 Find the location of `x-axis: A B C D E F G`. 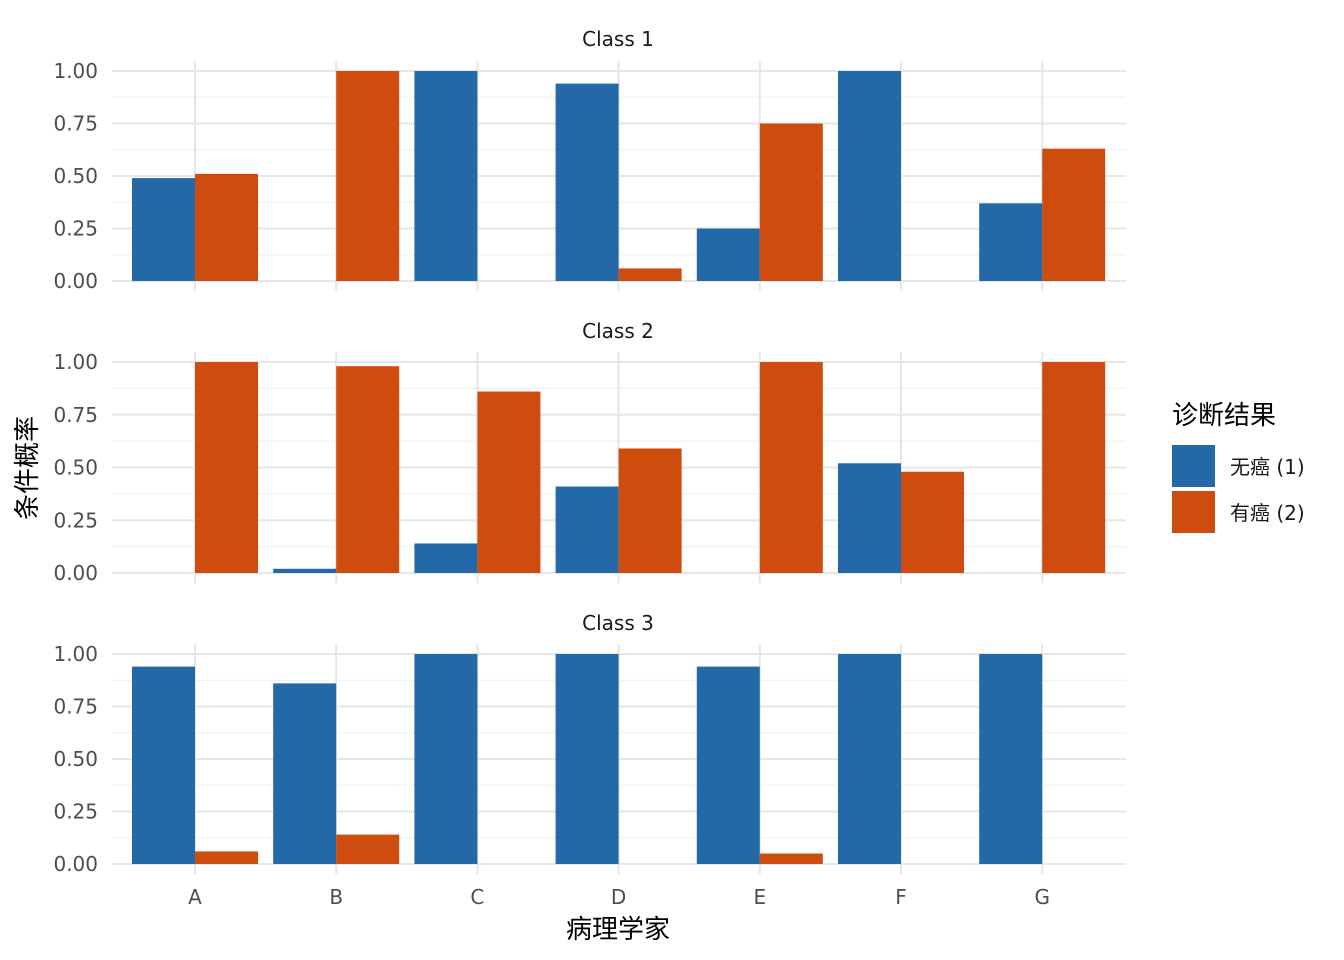

x-axis: A B C D E F G is located at coordinates (619, 897).